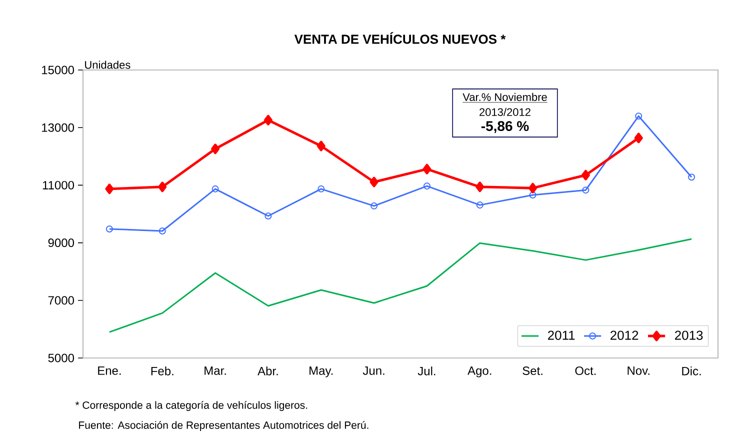 Image resolution: width=748 pixels, height=436 pixels. Describe the element at coordinates (107, 64) in the screenshot. I see `y-axis-title: Unidades` at that location.